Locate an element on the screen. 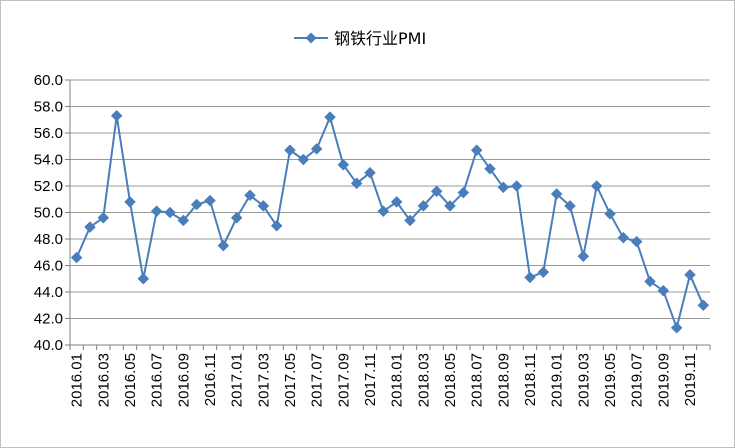 Image resolution: width=735 pixels, height=448 pixels. x-tick-label: 2016.07 is located at coordinates (157, 380).